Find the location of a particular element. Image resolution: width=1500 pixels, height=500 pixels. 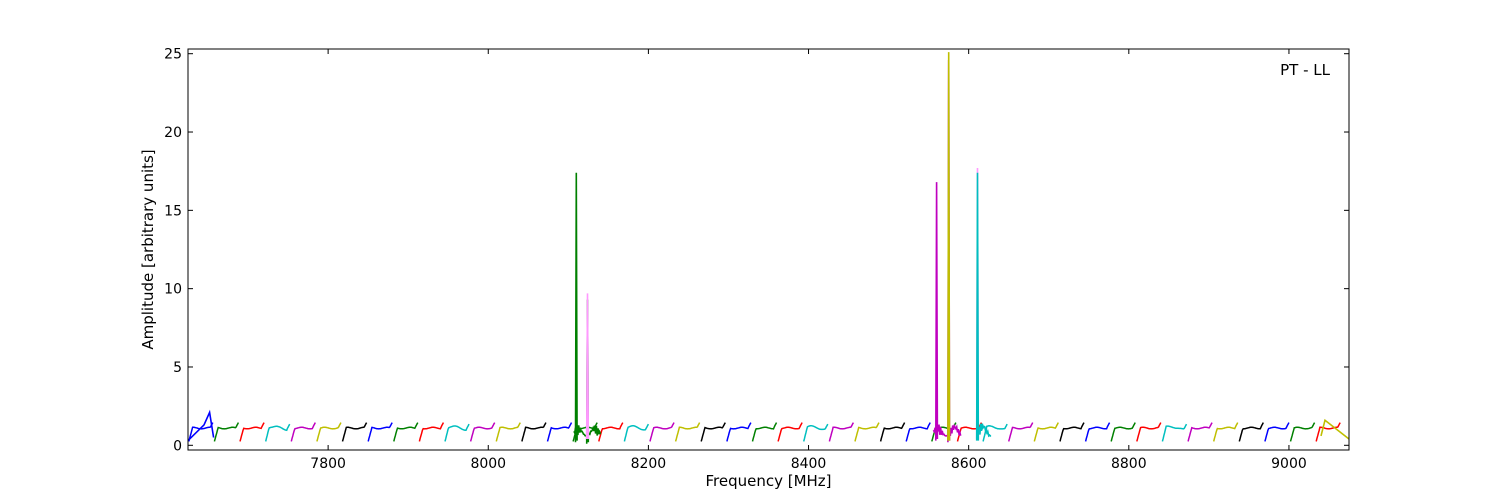

x-tick-label: 9000 is located at coordinates (1289, 464).